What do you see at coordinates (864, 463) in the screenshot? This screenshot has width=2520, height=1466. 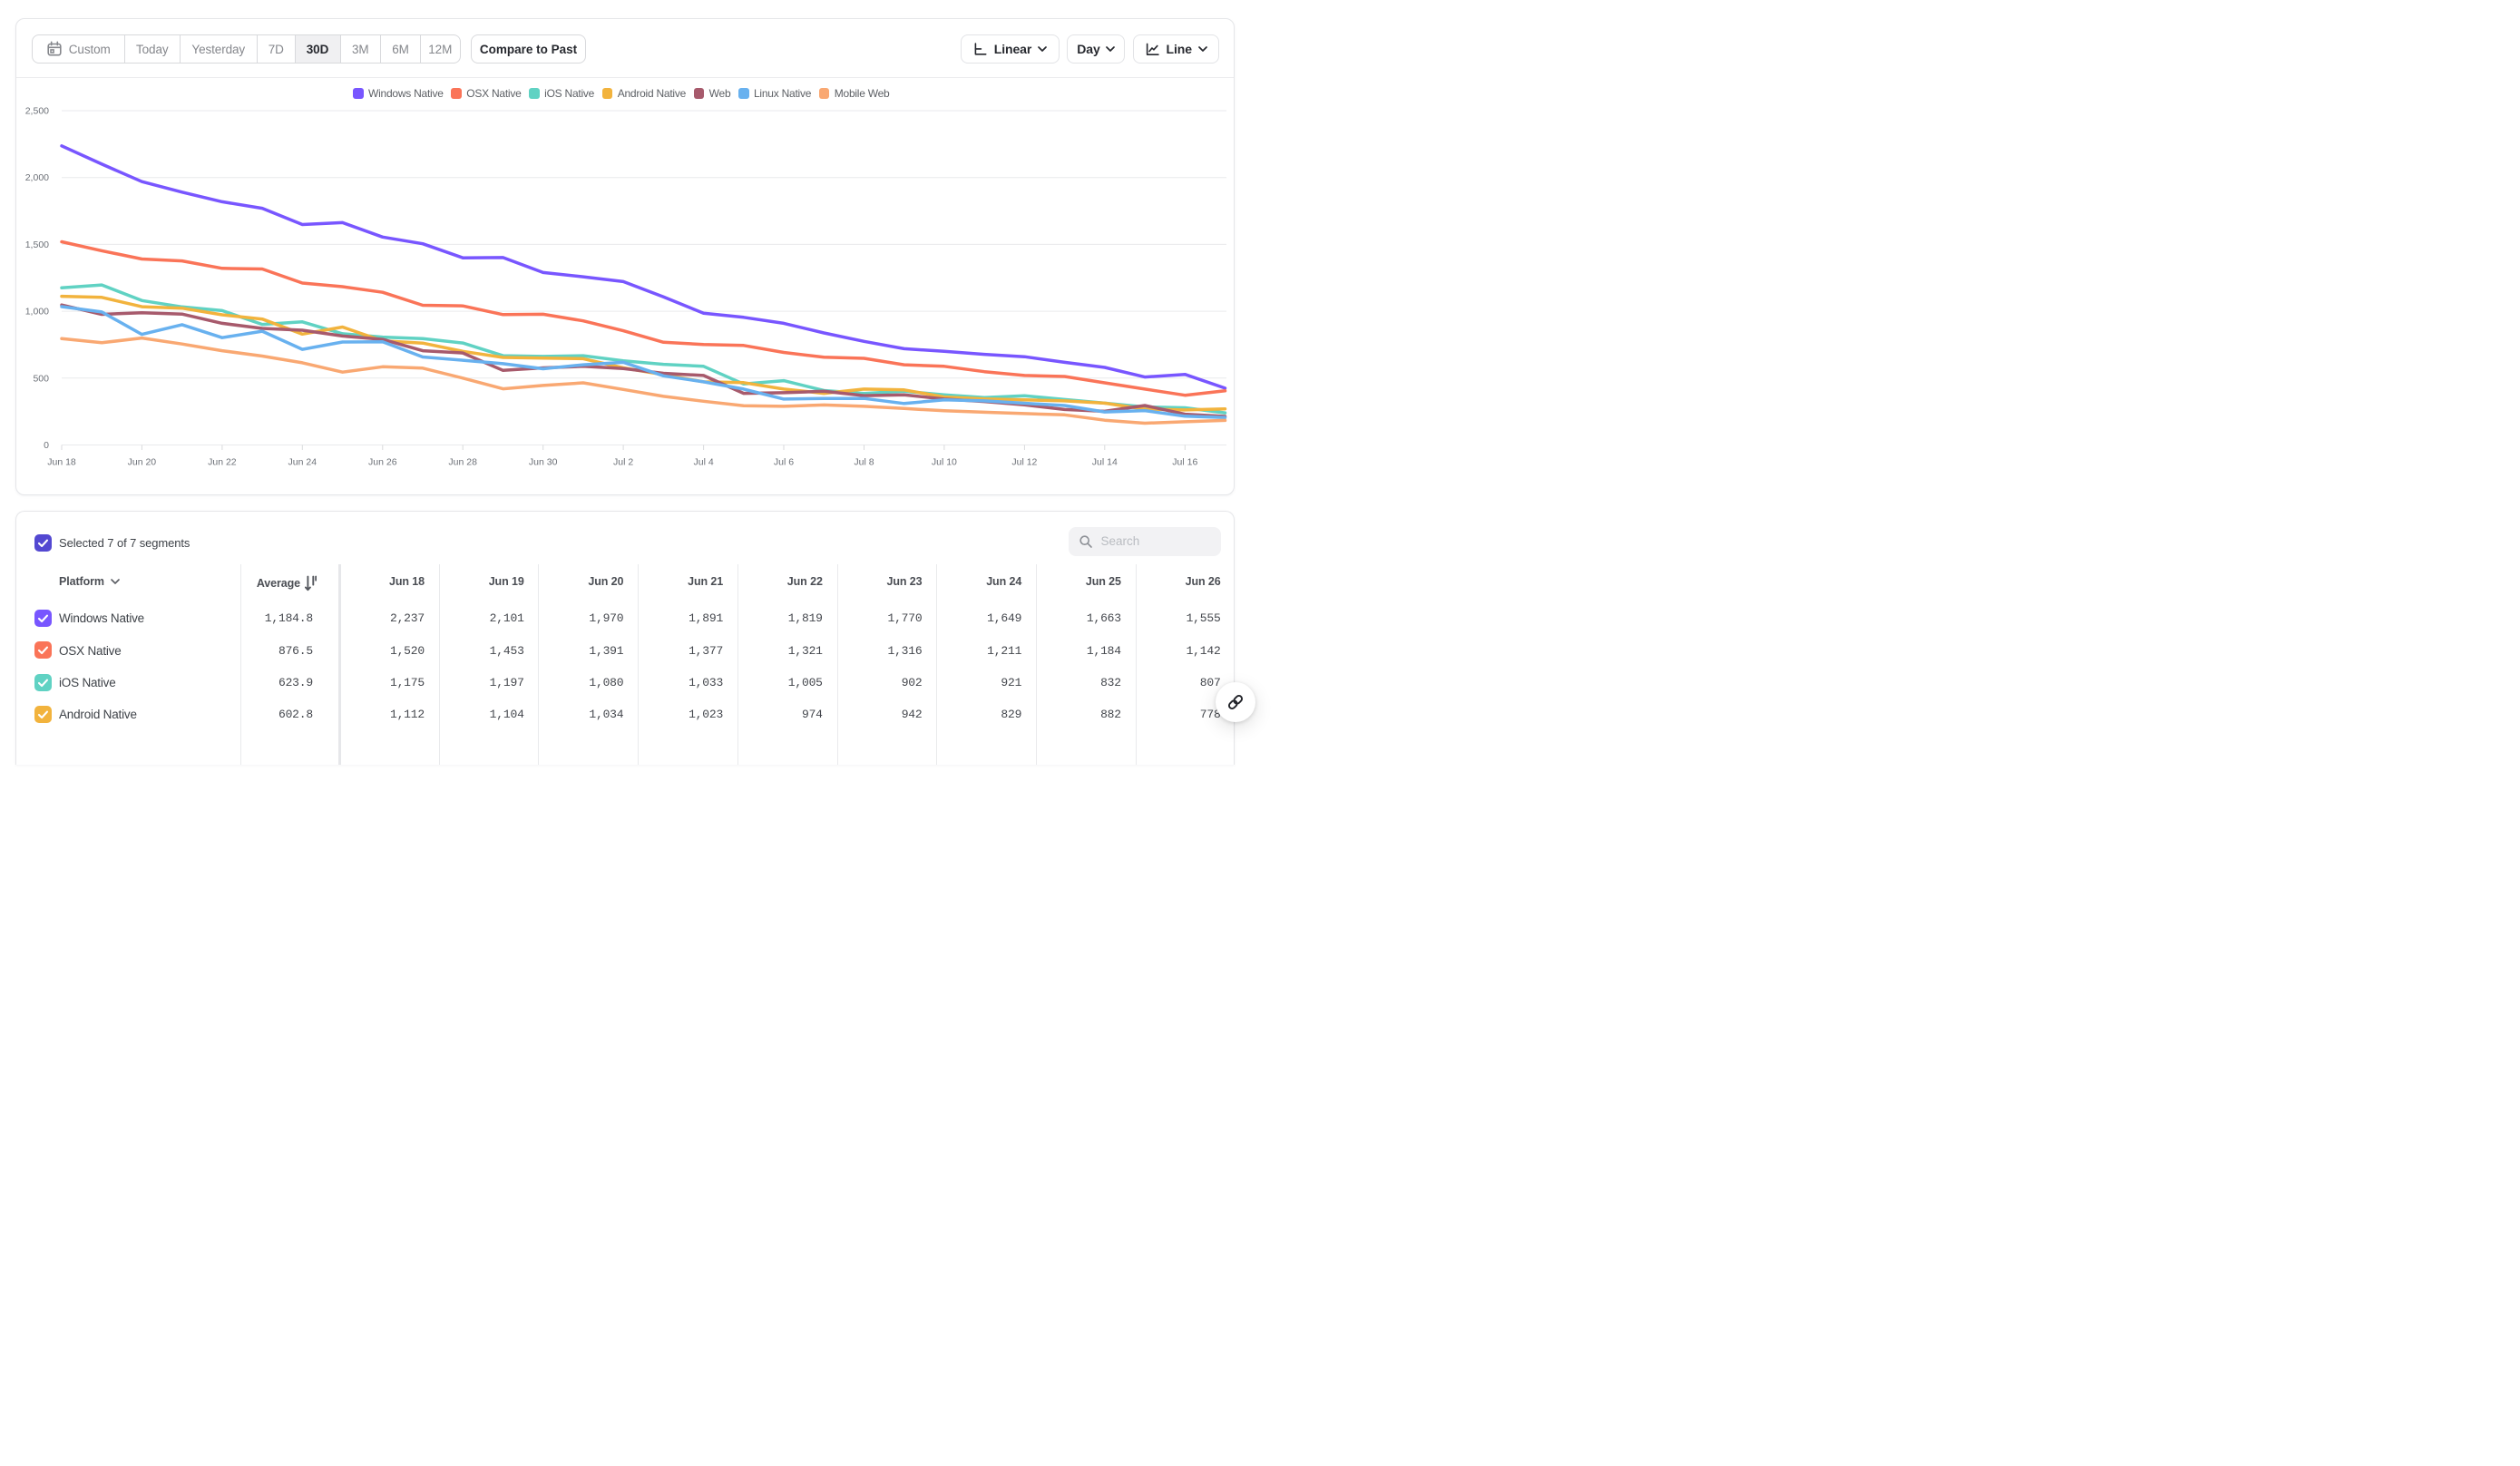 I see `svg-text: Jul 8` at bounding box center [864, 463].